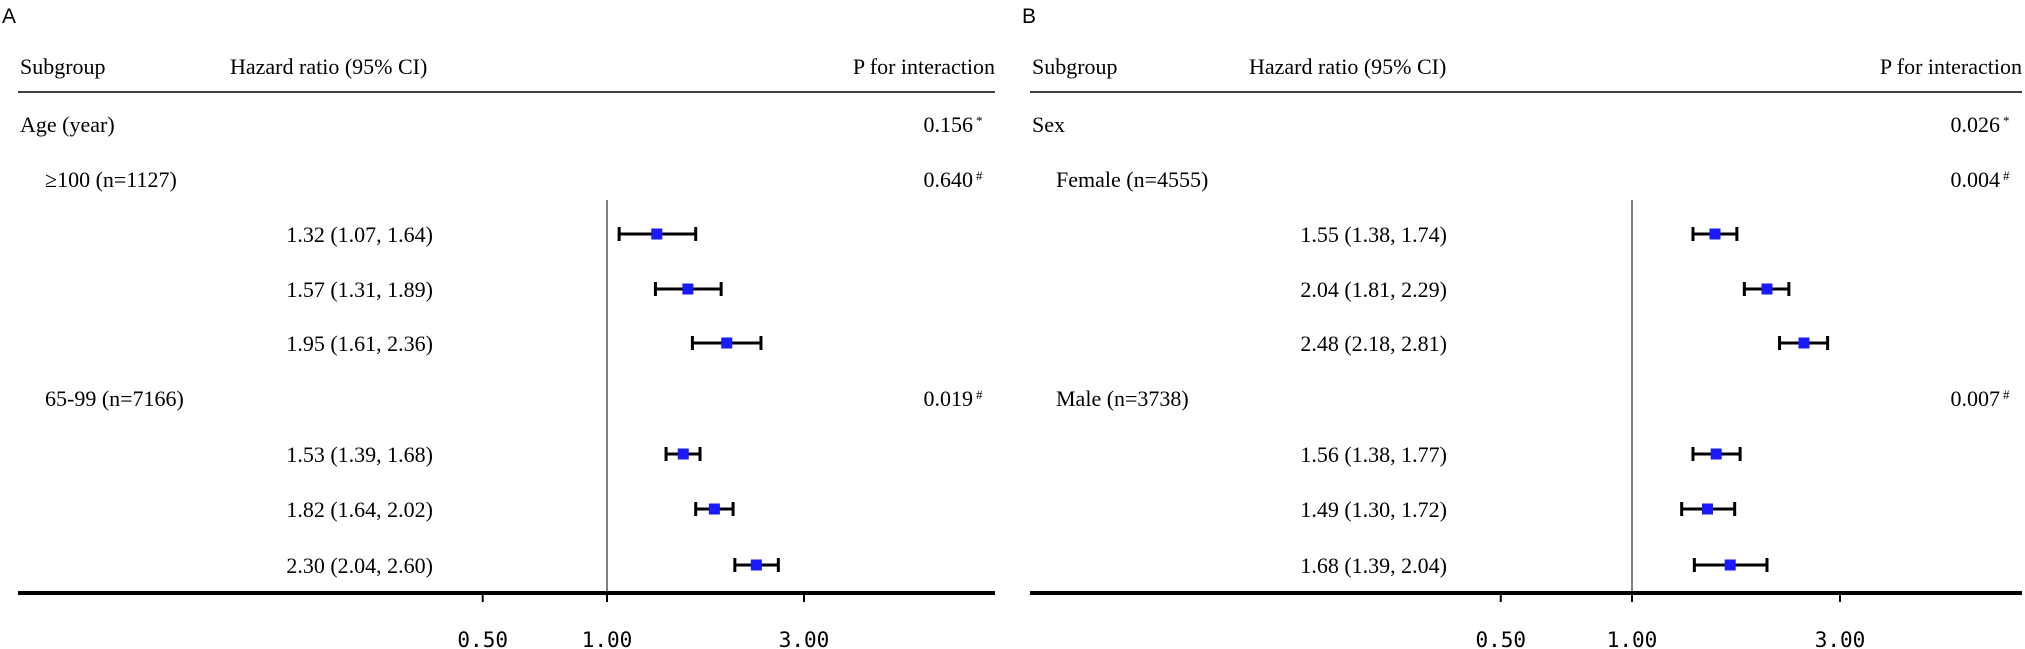  What do you see at coordinates (1976, 398) in the screenshot?
I see `p-value: 0.007` at bounding box center [1976, 398].